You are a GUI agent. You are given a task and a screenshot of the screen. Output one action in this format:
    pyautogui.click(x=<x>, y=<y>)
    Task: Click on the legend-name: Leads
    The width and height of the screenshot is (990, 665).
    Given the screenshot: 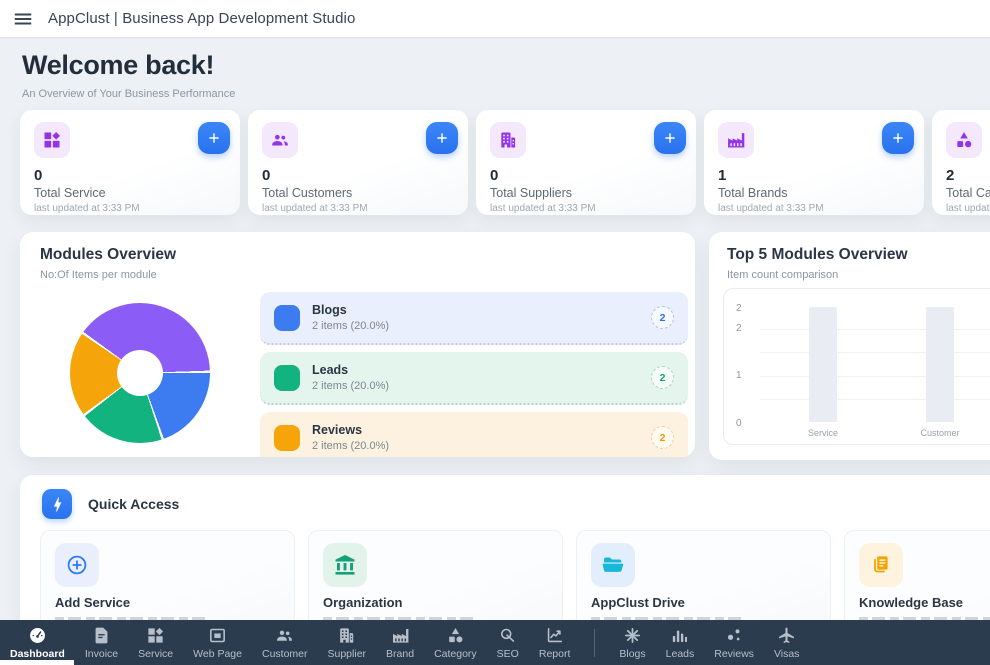 What is the action you would take?
    pyautogui.click(x=330, y=370)
    